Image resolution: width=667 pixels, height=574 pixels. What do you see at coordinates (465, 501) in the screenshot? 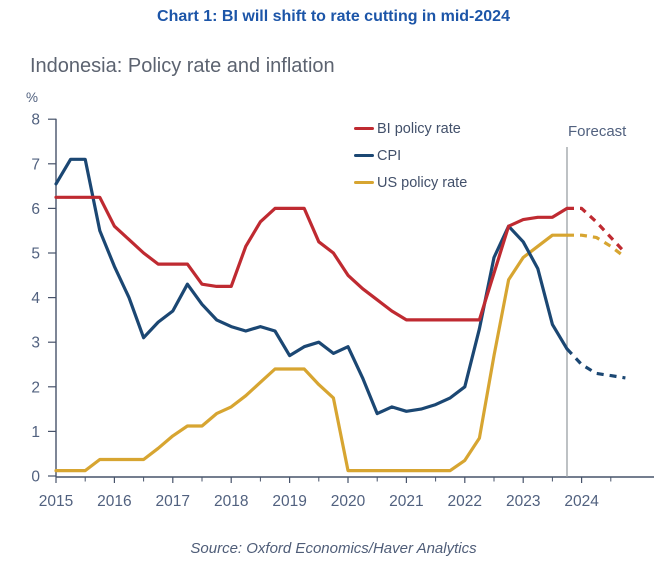
I see `x-axis-tick-label: 2022` at bounding box center [465, 501].